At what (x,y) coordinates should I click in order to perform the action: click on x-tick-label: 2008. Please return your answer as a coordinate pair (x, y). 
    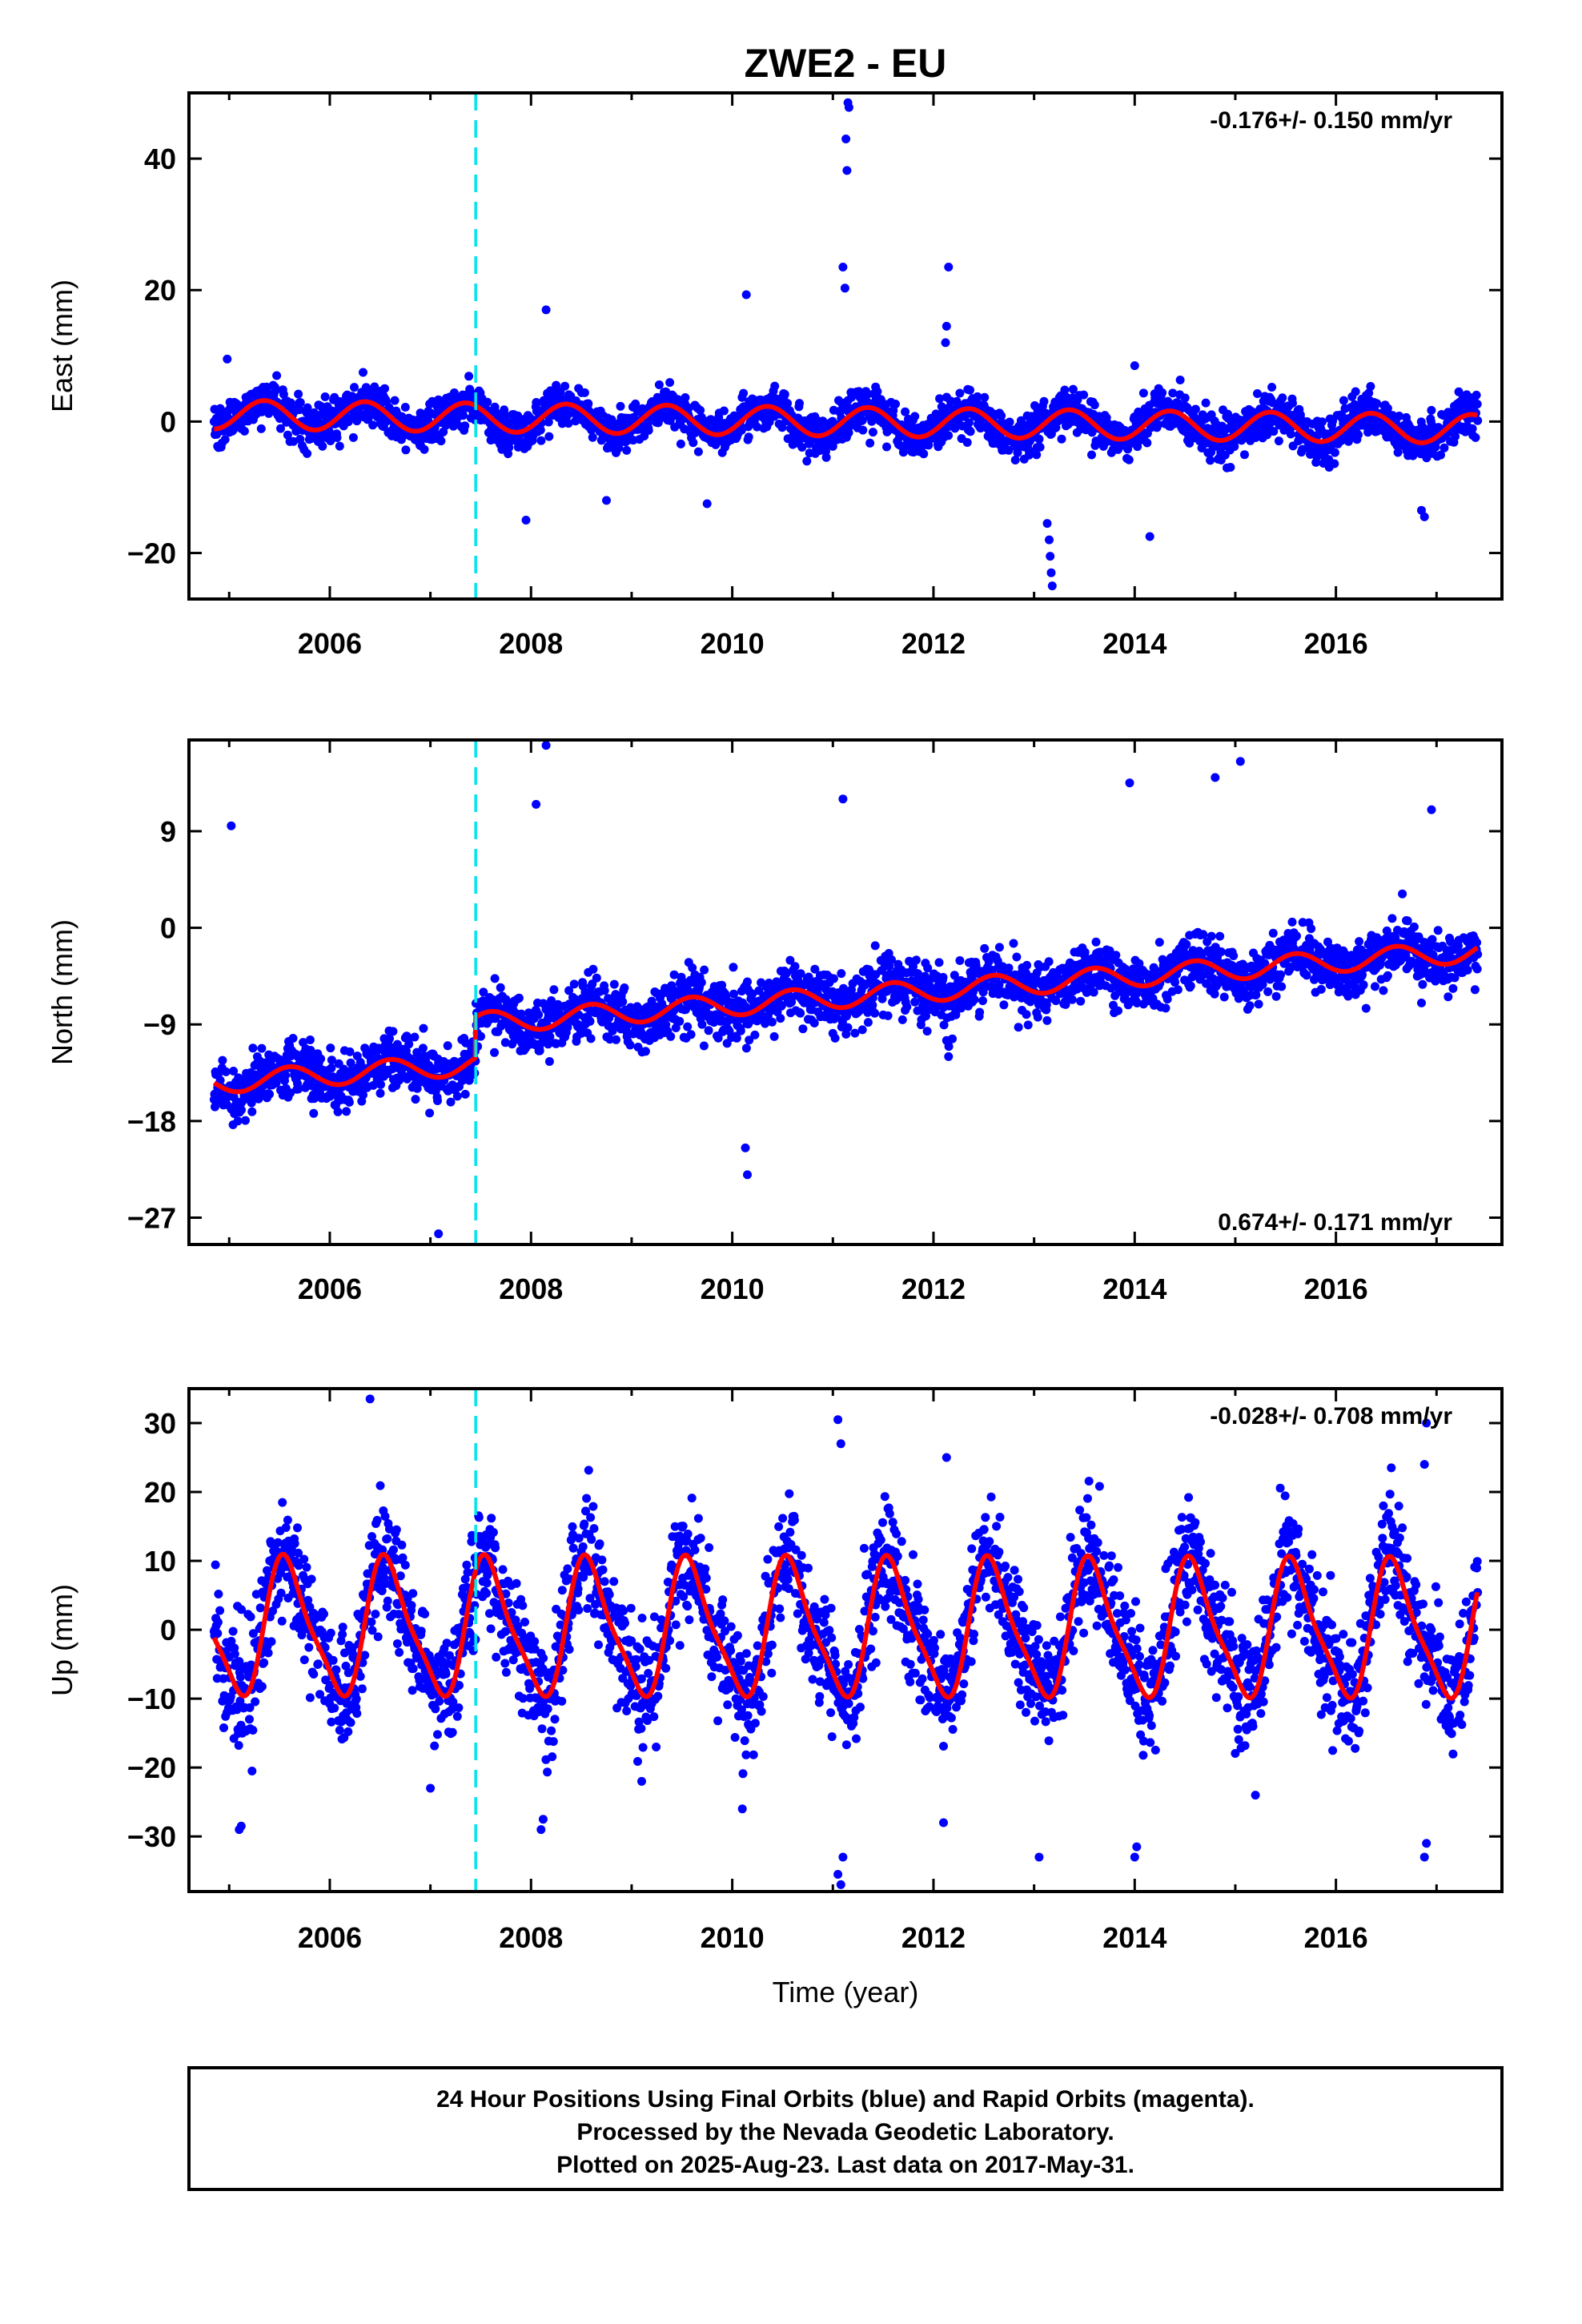
    Looking at the image, I should click on (531, 644).